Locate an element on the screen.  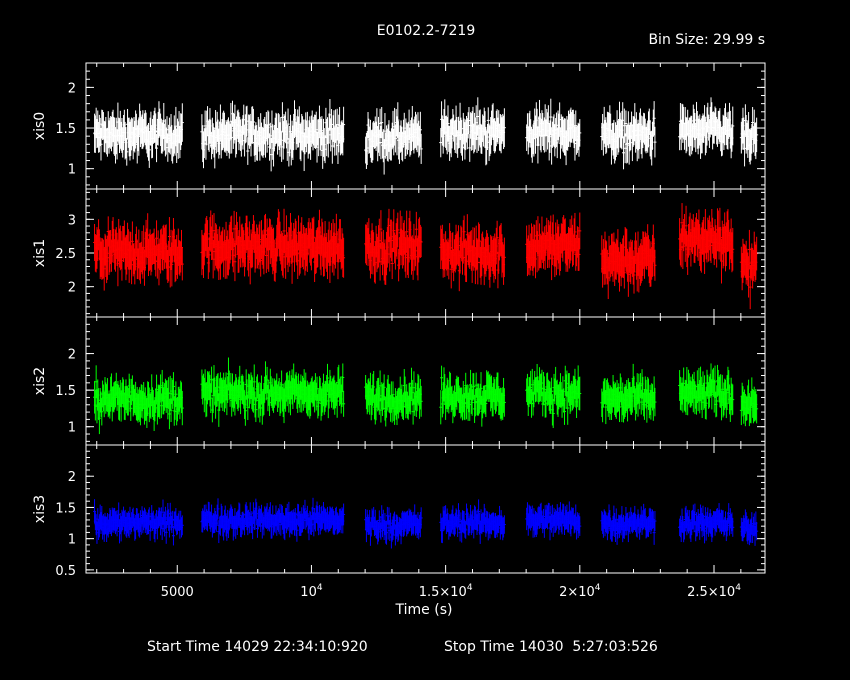
series-xis2 is located at coordinates (426, 396).